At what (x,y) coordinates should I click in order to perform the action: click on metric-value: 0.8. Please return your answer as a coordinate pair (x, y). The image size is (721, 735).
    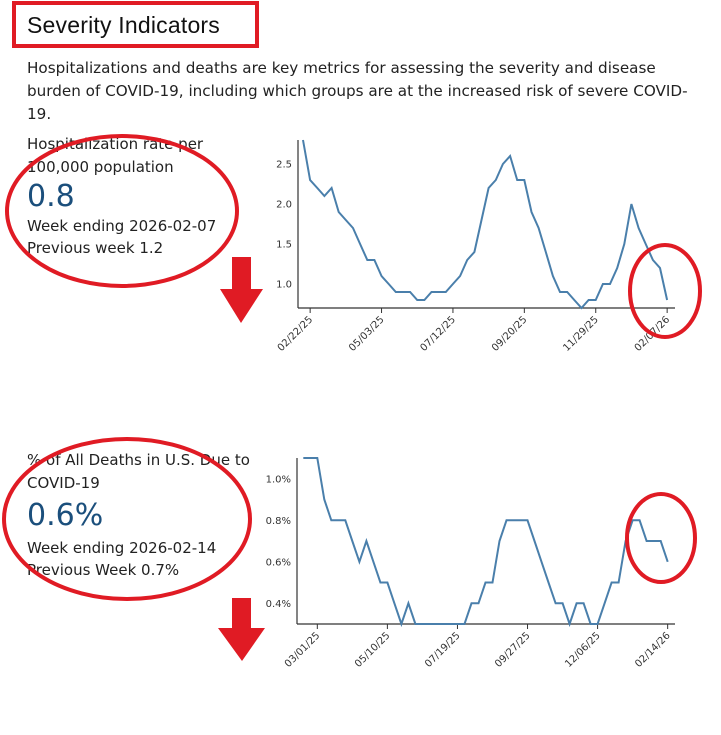
    Looking at the image, I should click on (51, 196).